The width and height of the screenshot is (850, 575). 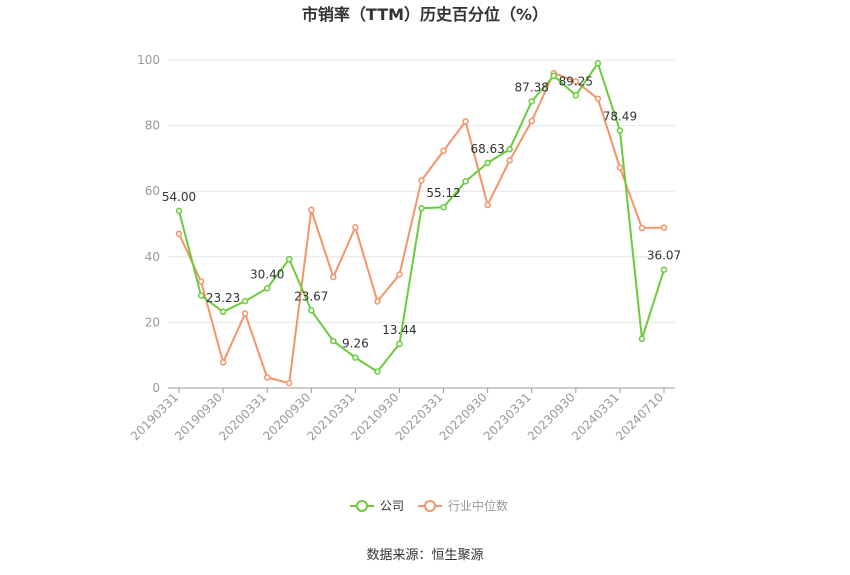 What do you see at coordinates (532, 87) in the screenshot?
I see `data-label: 87.38` at bounding box center [532, 87].